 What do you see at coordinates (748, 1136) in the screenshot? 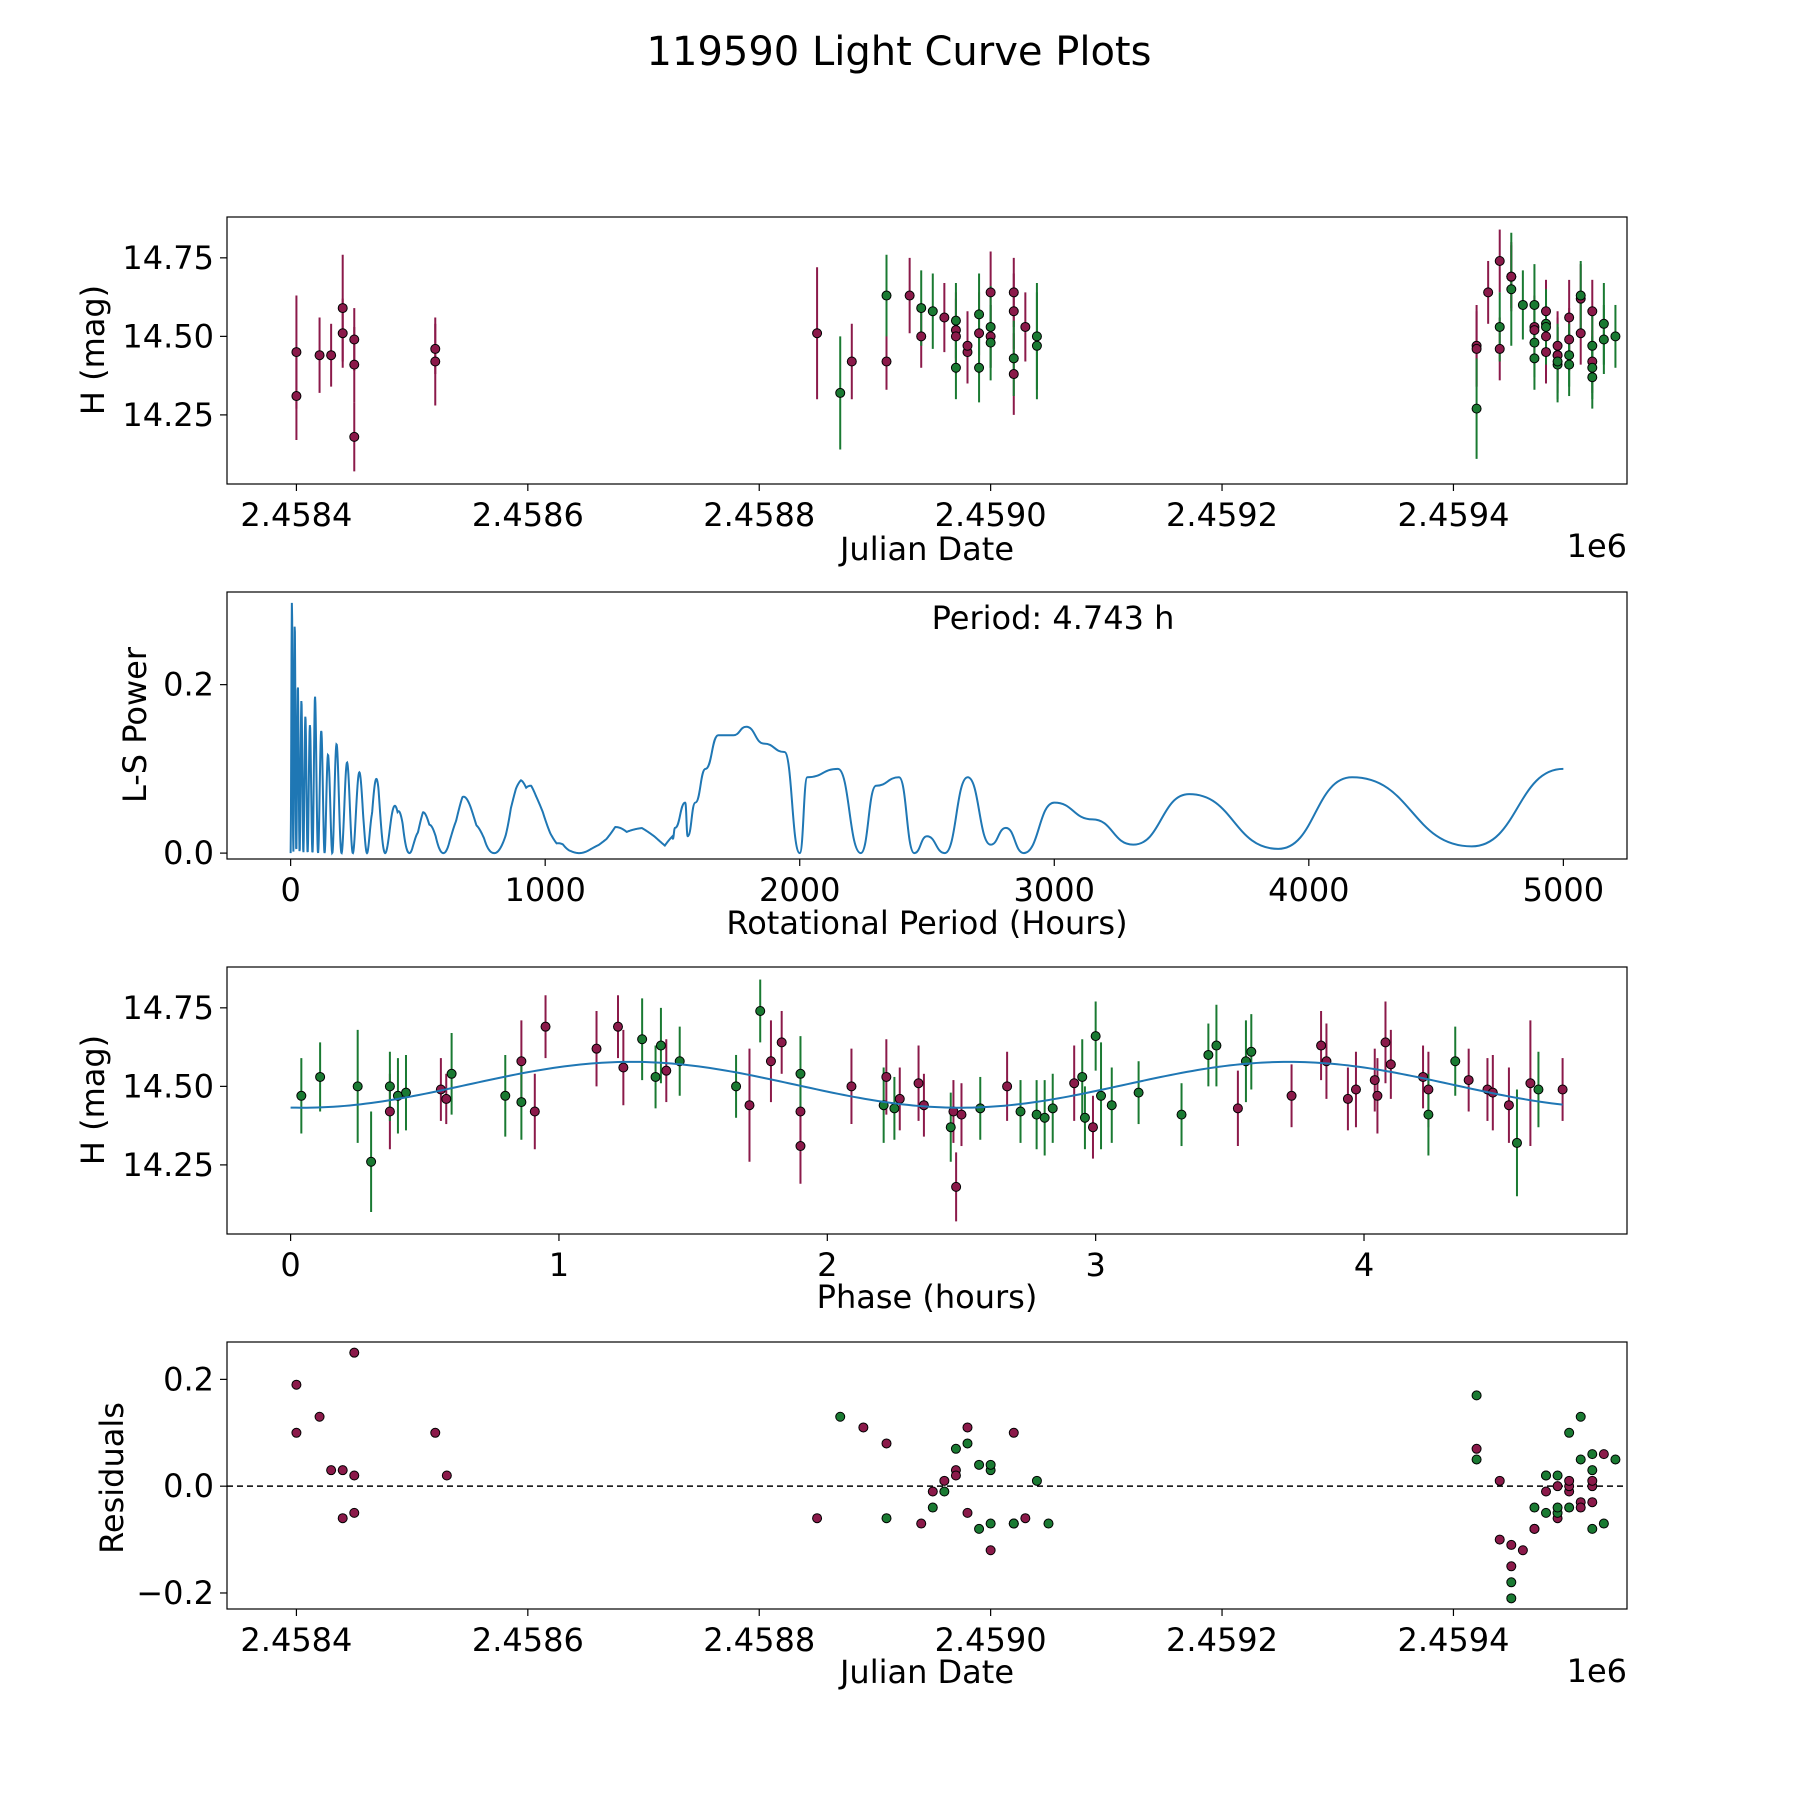
I see `phased-ticks: 0 1 2 3 4 14.25 14.50 14.75` at bounding box center [748, 1136].